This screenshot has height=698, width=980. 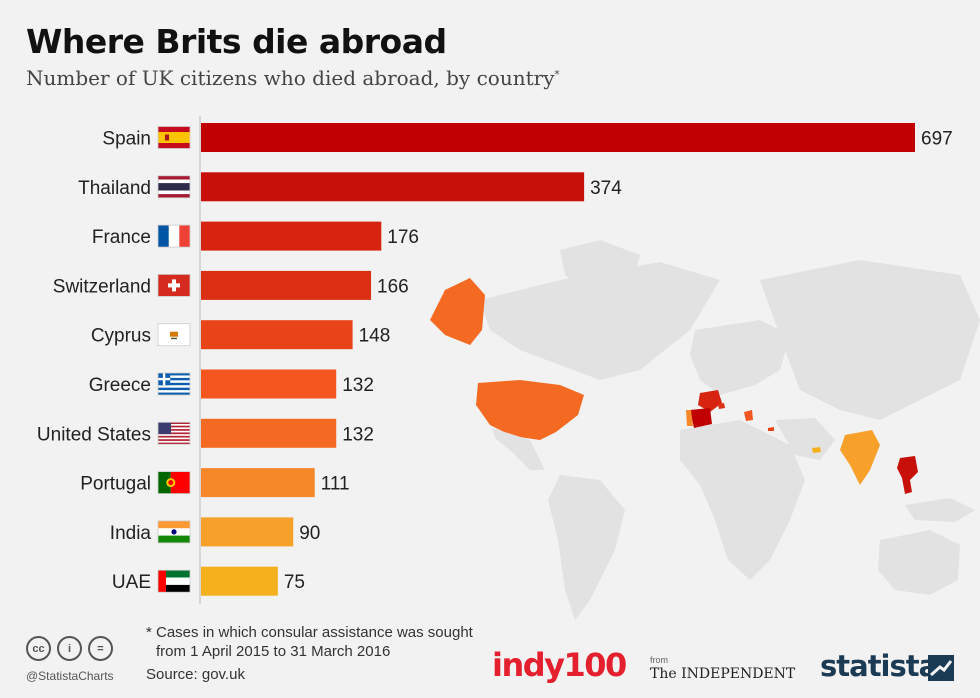 I want to click on bar-india, so click(x=247, y=532).